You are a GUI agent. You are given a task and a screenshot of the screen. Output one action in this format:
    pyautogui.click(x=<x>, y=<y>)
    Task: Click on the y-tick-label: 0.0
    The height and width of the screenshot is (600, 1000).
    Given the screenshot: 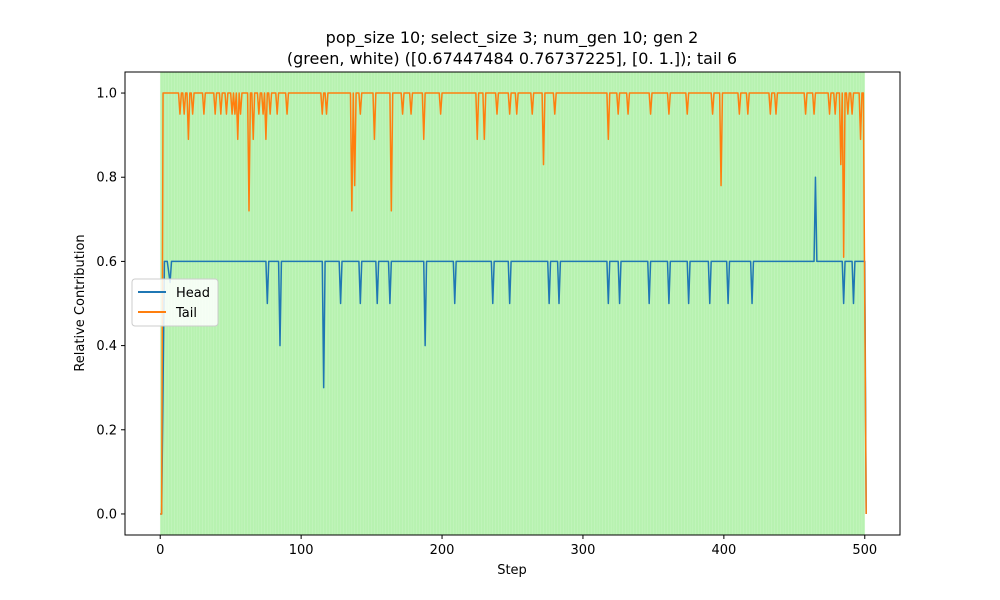 What is the action you would take?
    pyautogui.click(x=106, y=514)
    